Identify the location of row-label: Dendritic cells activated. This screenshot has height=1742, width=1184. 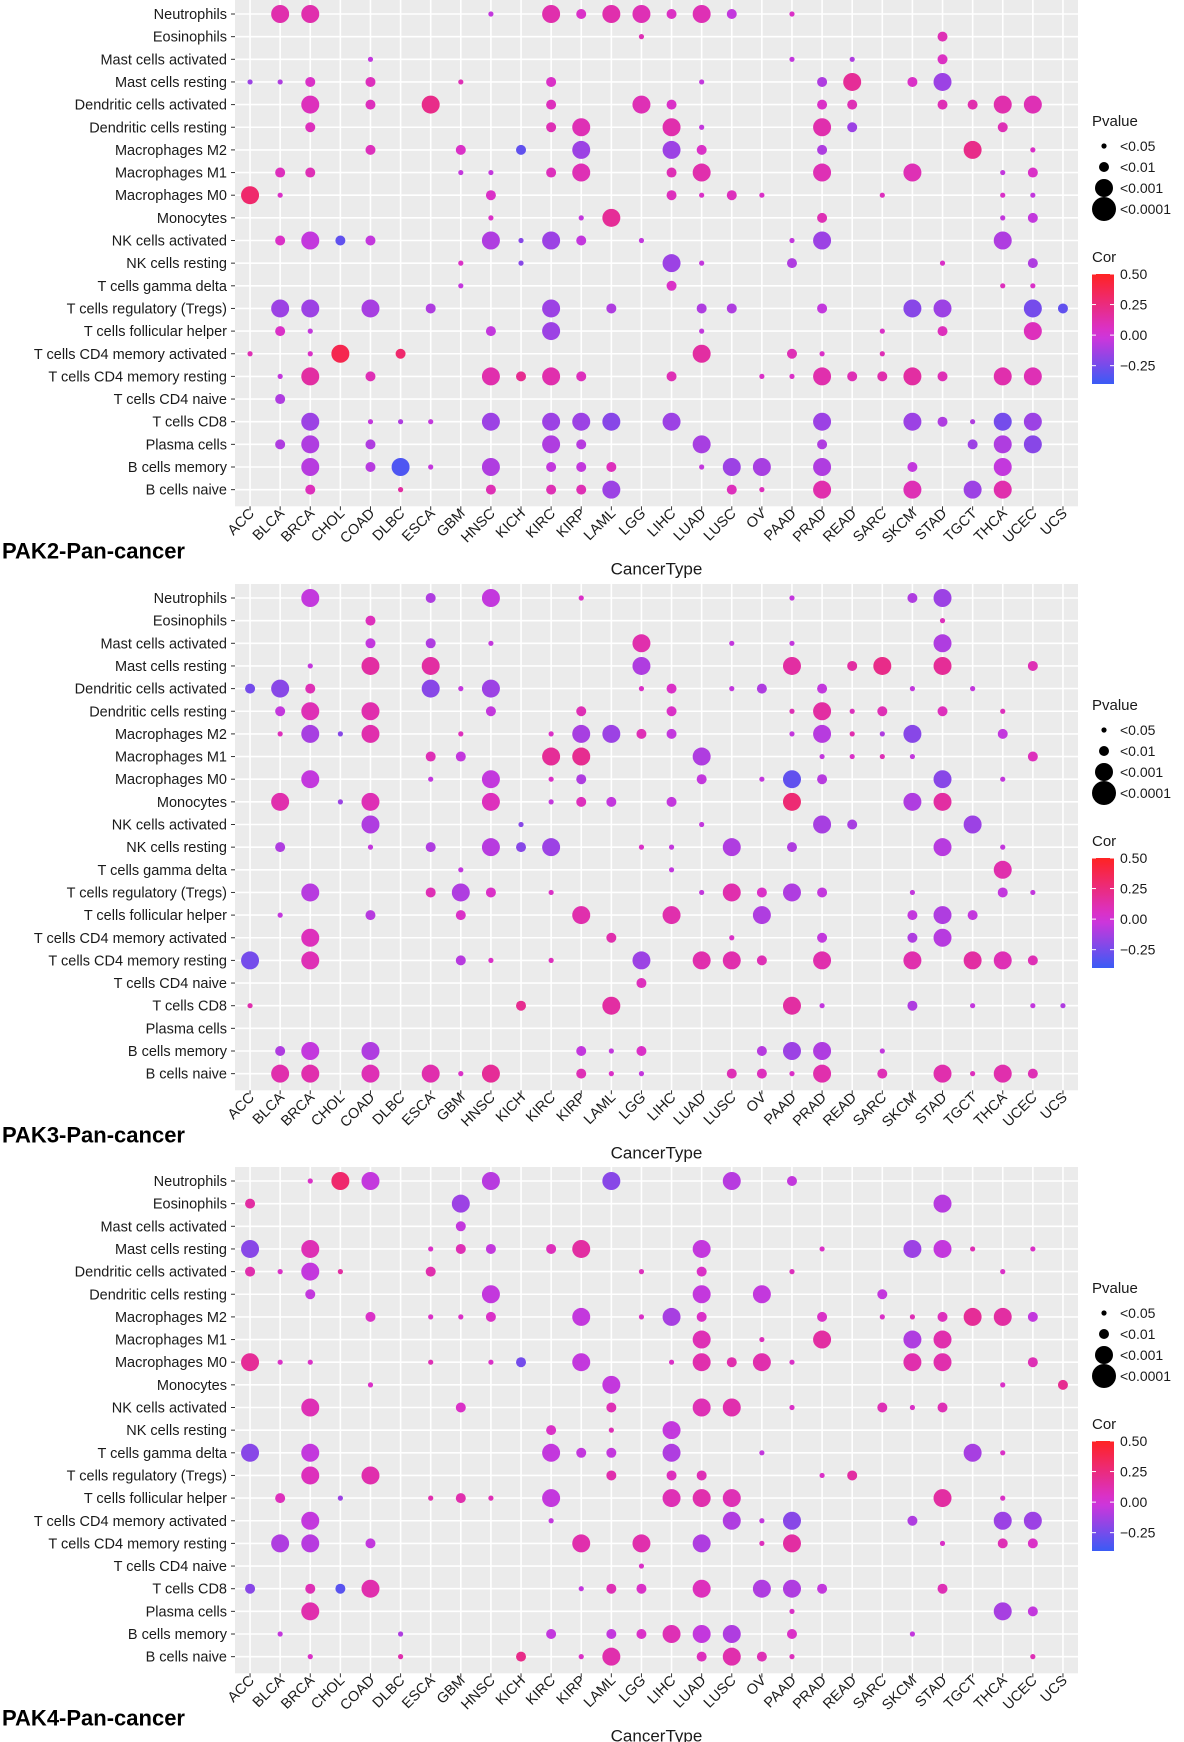
(151, 690).